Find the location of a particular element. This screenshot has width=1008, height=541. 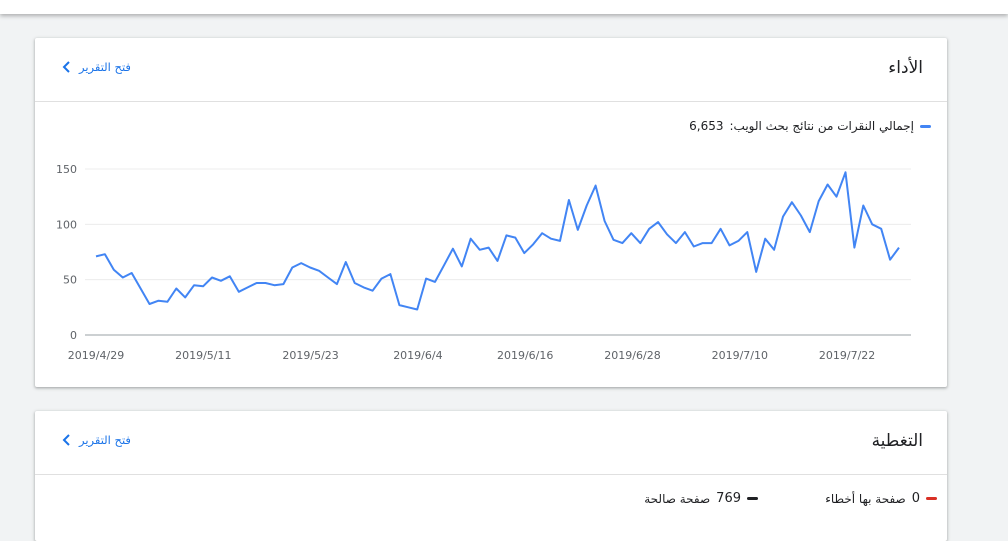

x-tick-label: 2019/4/29 is located at coordinates (96, 355).